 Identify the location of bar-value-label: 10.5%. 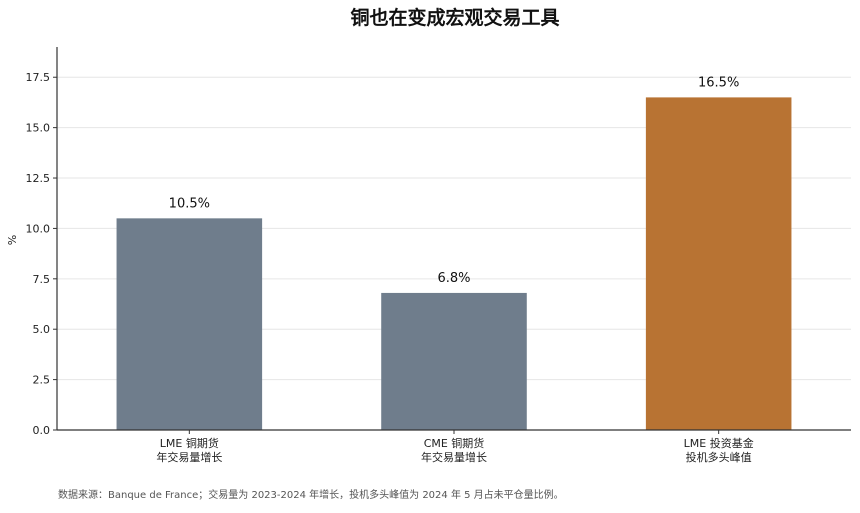
(189, 203).